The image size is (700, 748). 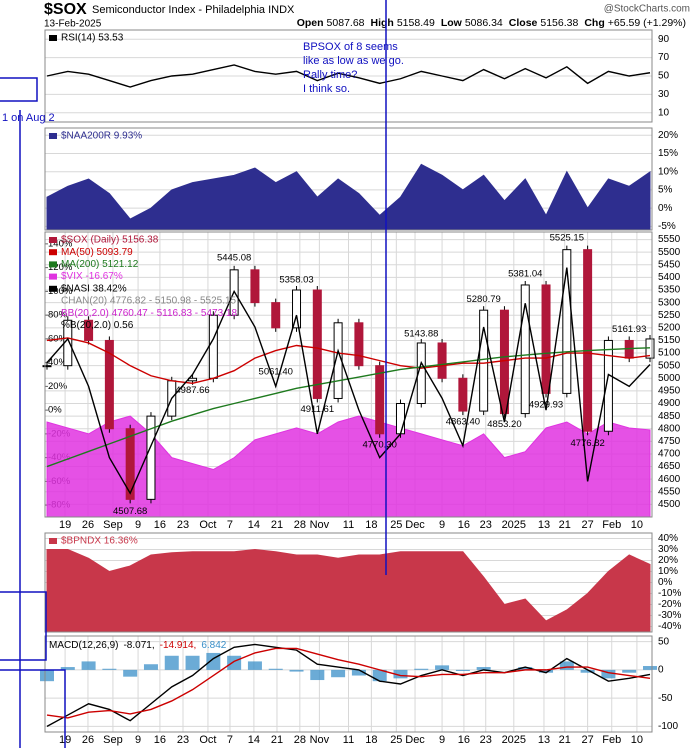 What do you see at coordinates (669, 428) in the screenshot?
I see `y-tick-label: 4800` at bounding box center [669, 428].